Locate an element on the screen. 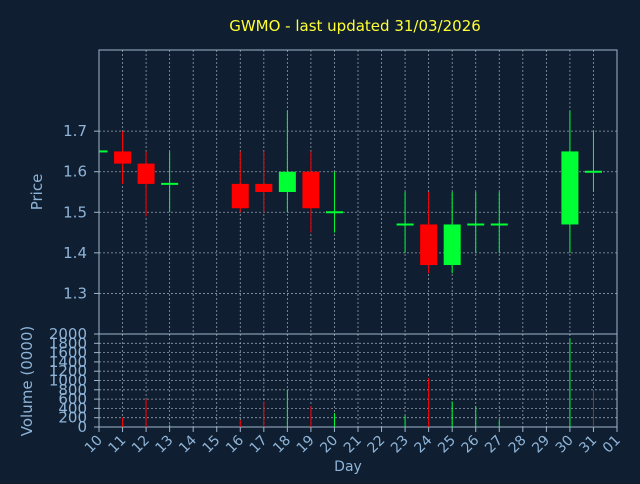 This screenshot has height=484, width=640. volume-ytick-label: 1200 is located at coordinates (68, 371).